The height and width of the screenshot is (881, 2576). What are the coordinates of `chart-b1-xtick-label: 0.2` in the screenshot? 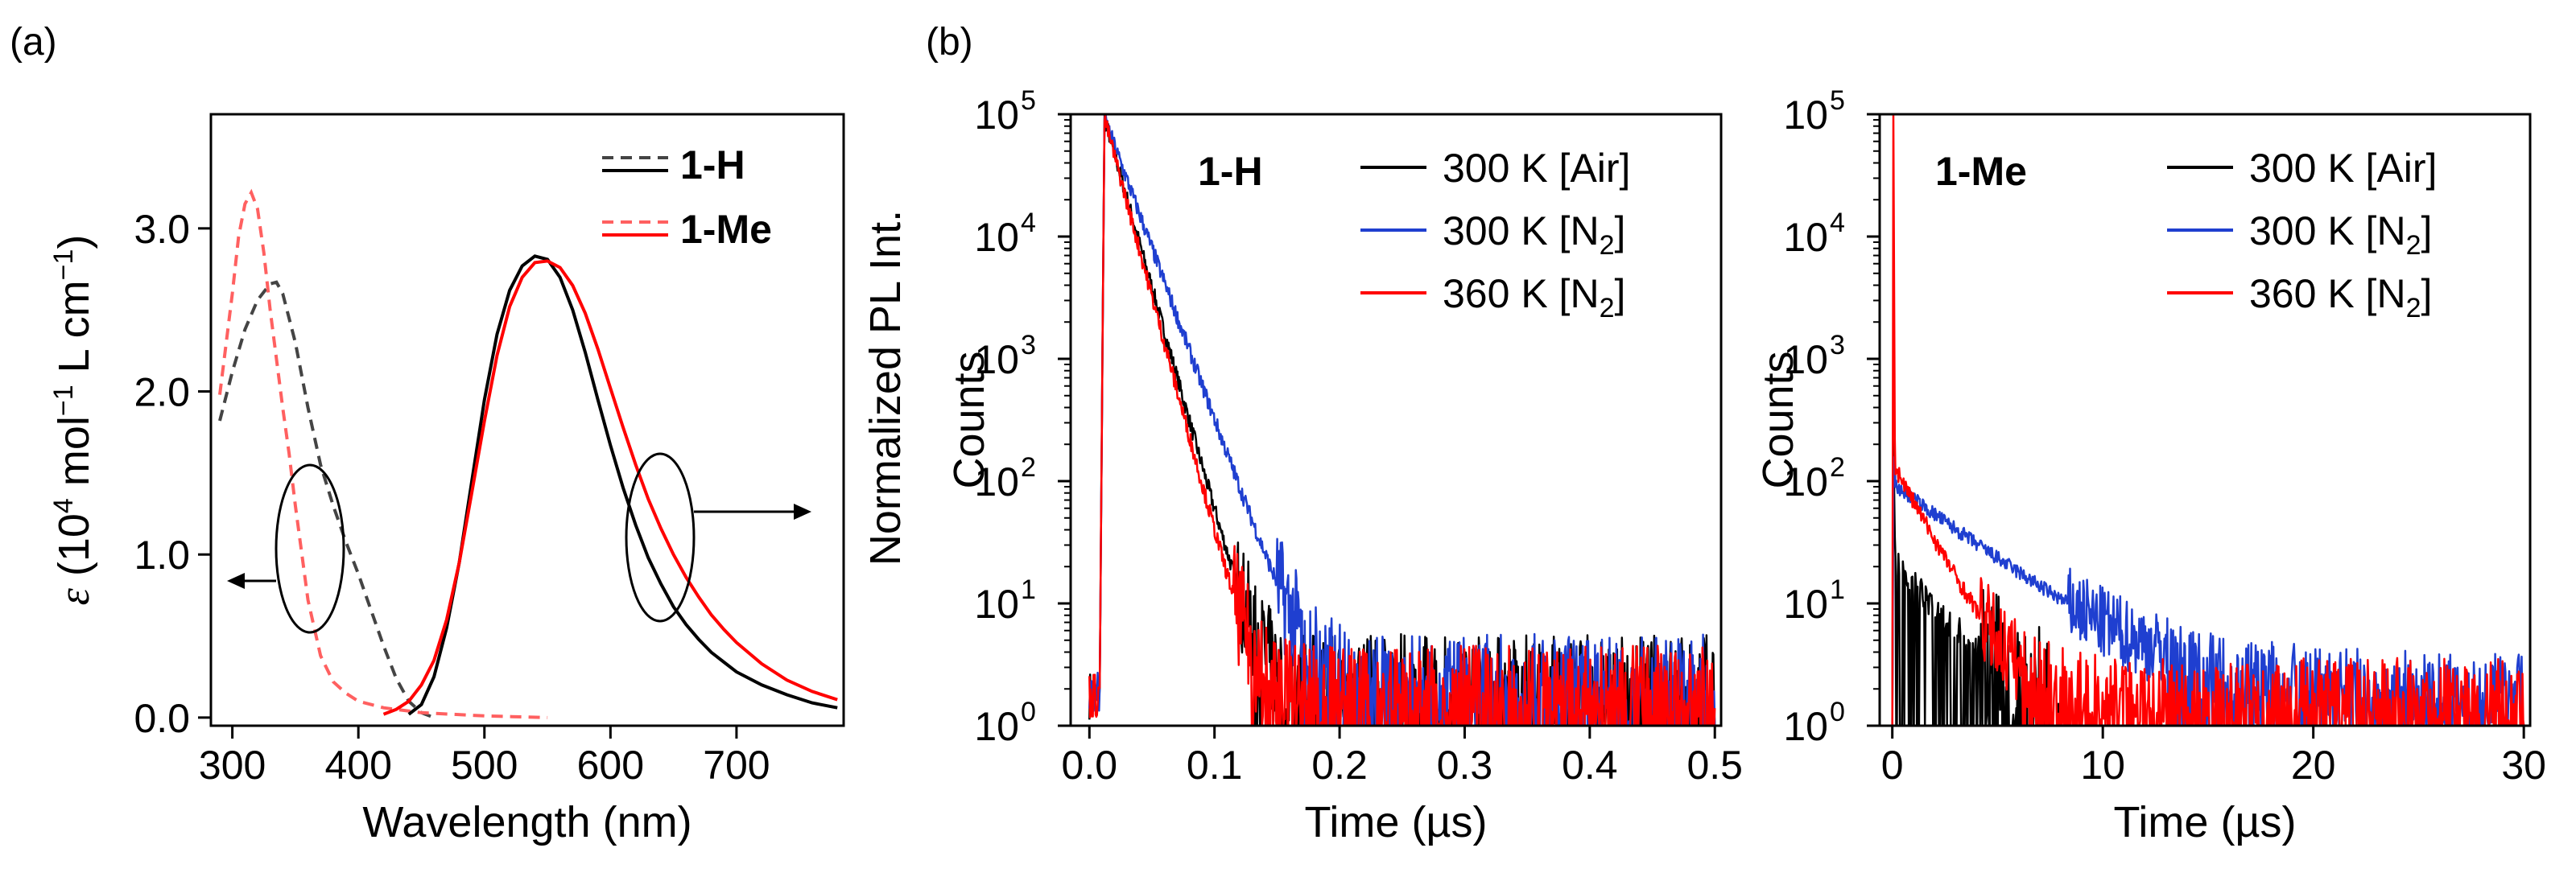 It's located at (1339, 765).